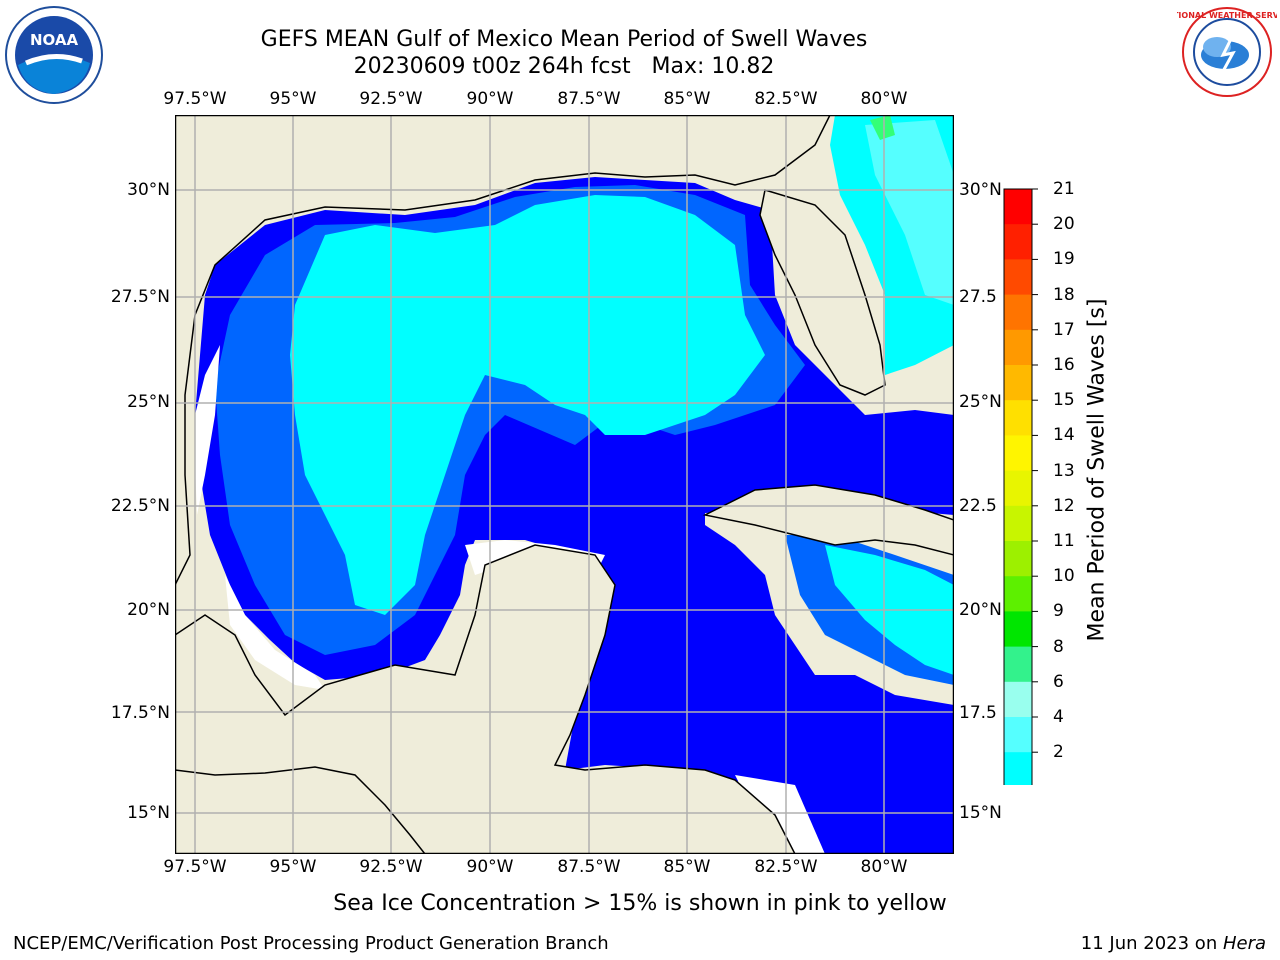 This screenshot has height=960, width=1280. Describe the element at coordinates (54, 40) in the screenshot. I see `noaa-logo-text: NOAA` at that location.